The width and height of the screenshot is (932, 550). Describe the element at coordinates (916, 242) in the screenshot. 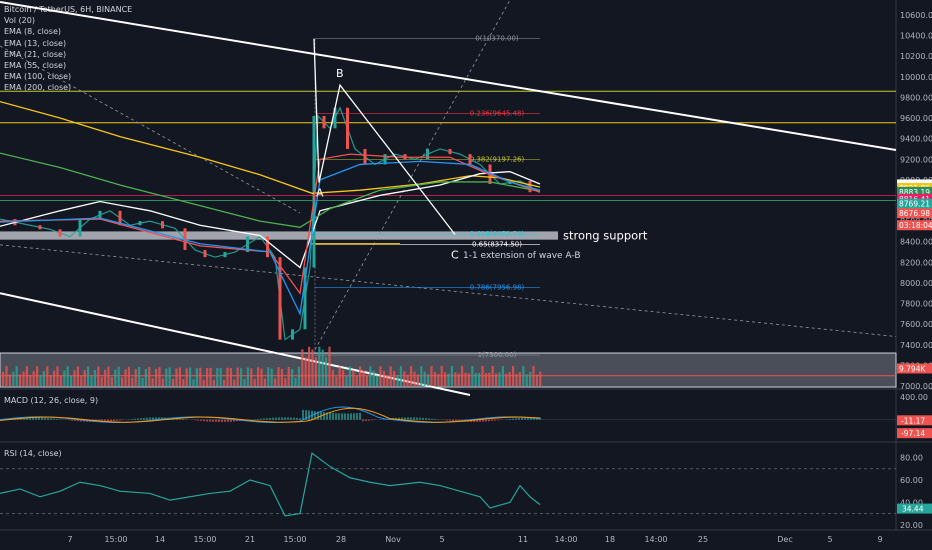

I see `price-tick-label: 8400.00` at that location.